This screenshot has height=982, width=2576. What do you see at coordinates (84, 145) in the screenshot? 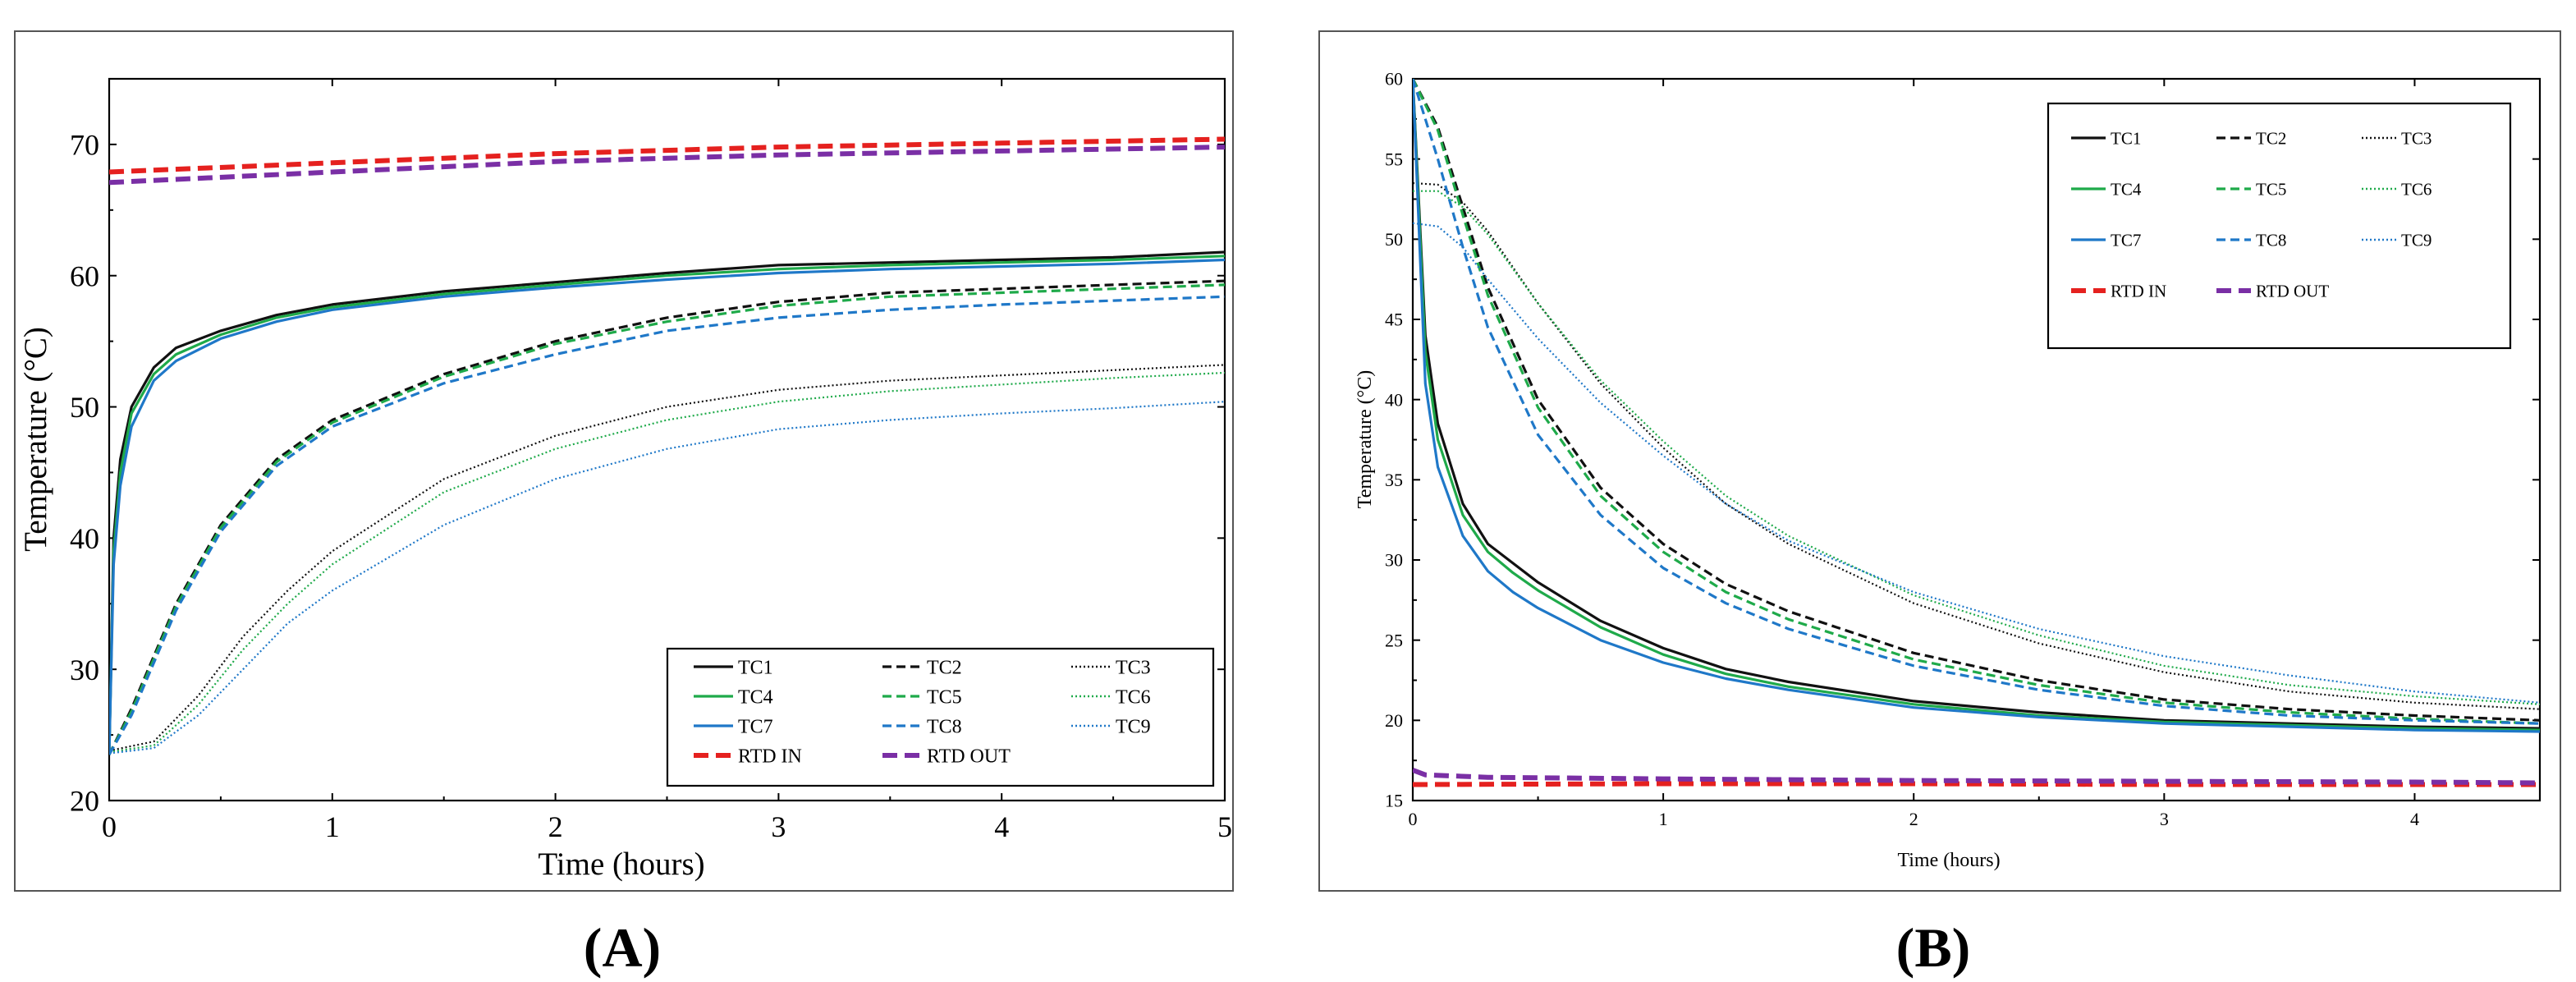
I see `y-tick-label: 70` at bounding box center [84, 145].